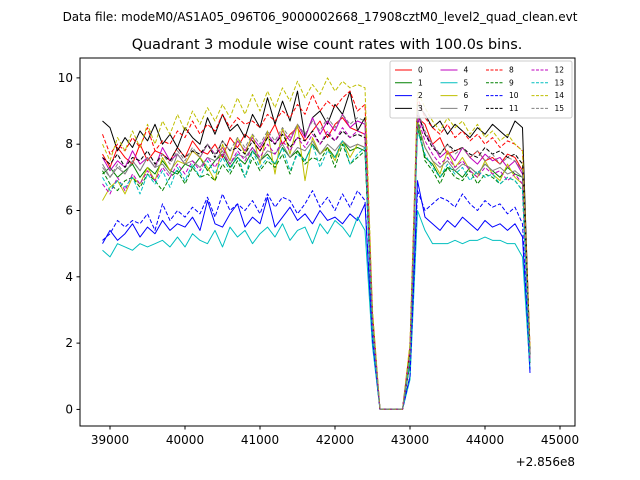 The height and width of the screenshot is (480, 640). I want to click on legend-label-13: 13, so click(560, 82).